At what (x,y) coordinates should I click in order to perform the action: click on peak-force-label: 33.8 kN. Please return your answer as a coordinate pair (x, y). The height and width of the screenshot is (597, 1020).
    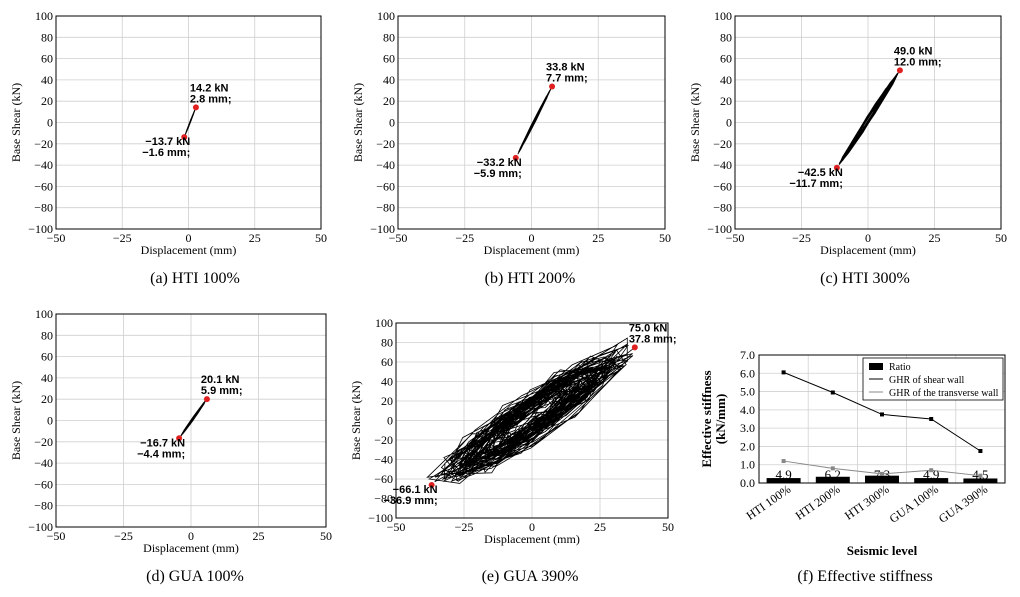
    Looking at the image, I should click on (565, 68).